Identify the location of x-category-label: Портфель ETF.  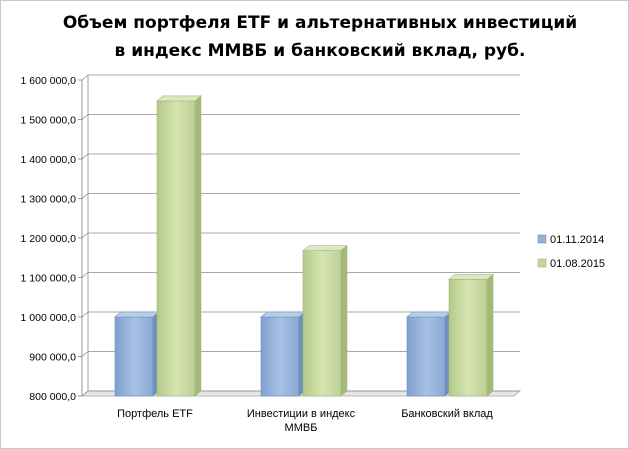
(155, 414).